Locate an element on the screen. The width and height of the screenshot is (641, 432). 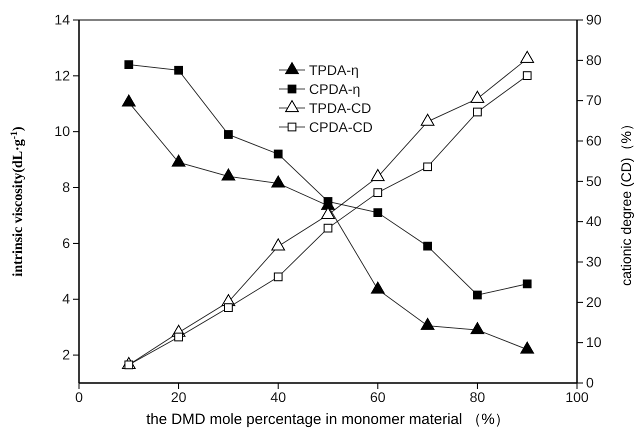
y2-tick-label: 20 is located at coordinates (594, 302).